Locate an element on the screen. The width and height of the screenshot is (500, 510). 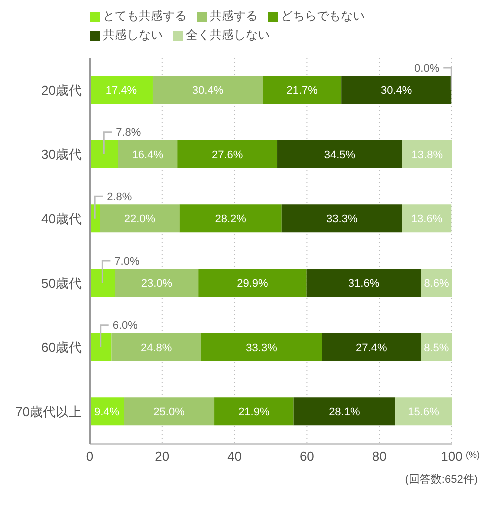
legend-label: 共感する is located at coordinates (233, 16).